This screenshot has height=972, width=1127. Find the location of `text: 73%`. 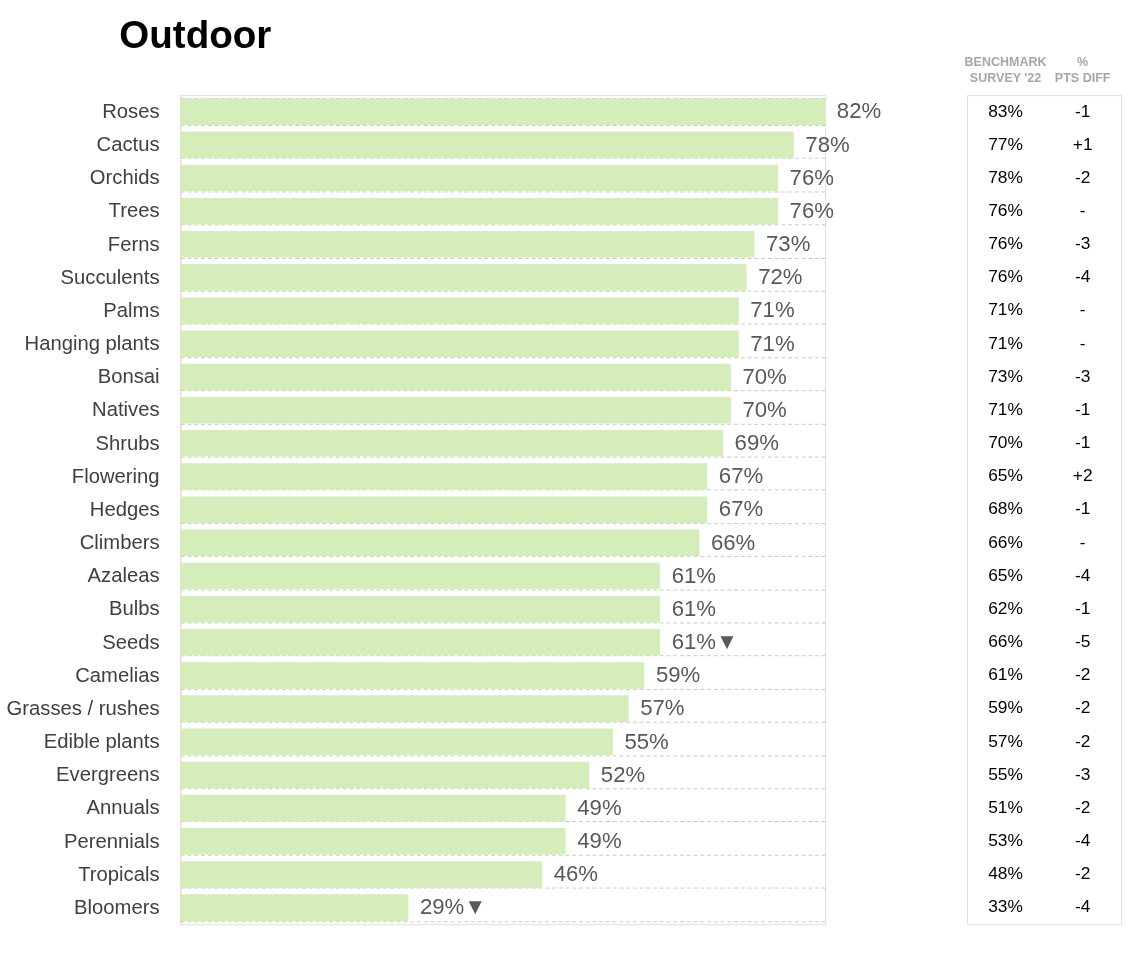

text: 73% is located at coordinates (1005, 375).